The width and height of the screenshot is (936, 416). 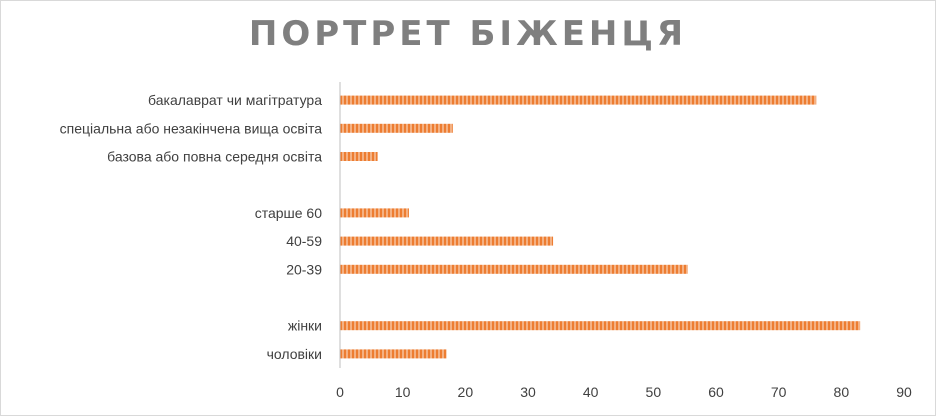 What do you see at coordinates (528, 392) in the screenshot?
I see `x-tick-label-3: 30` at bounding box center [528, 392].